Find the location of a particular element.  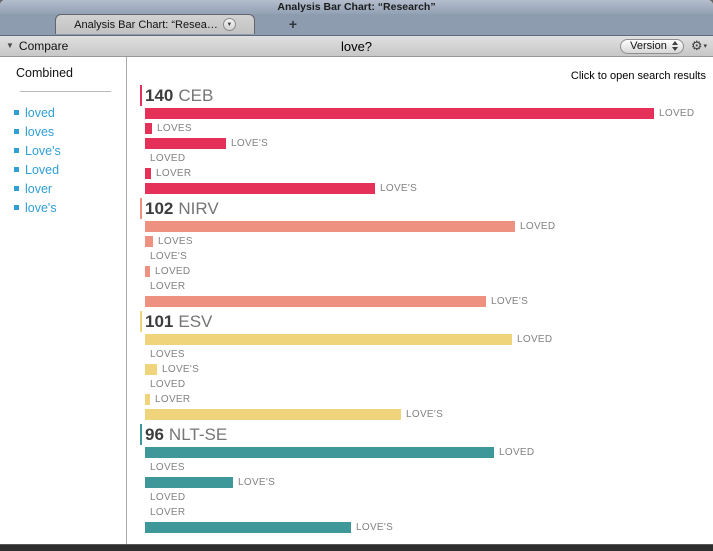

sidebar-header-combined: Combined is located at coordinates (44, 73).